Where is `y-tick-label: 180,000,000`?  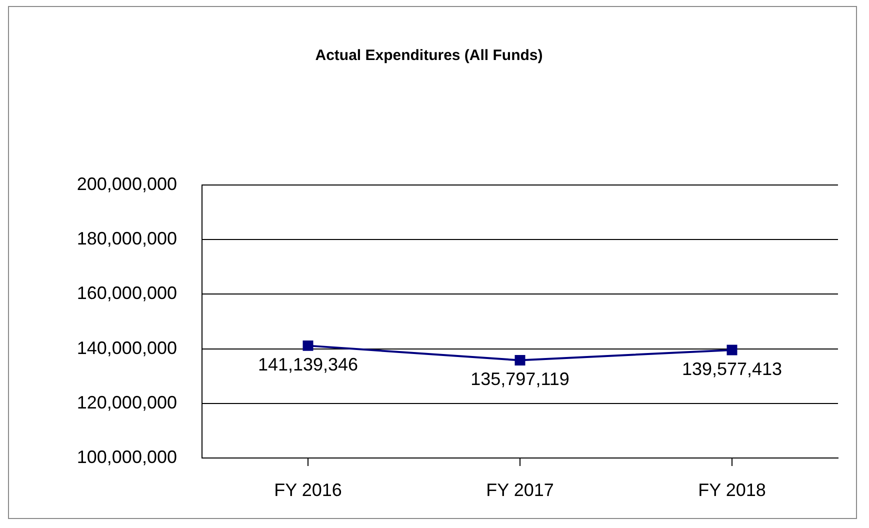
y-tick-label: 180,000,000 is located at coordinates (126, 238).